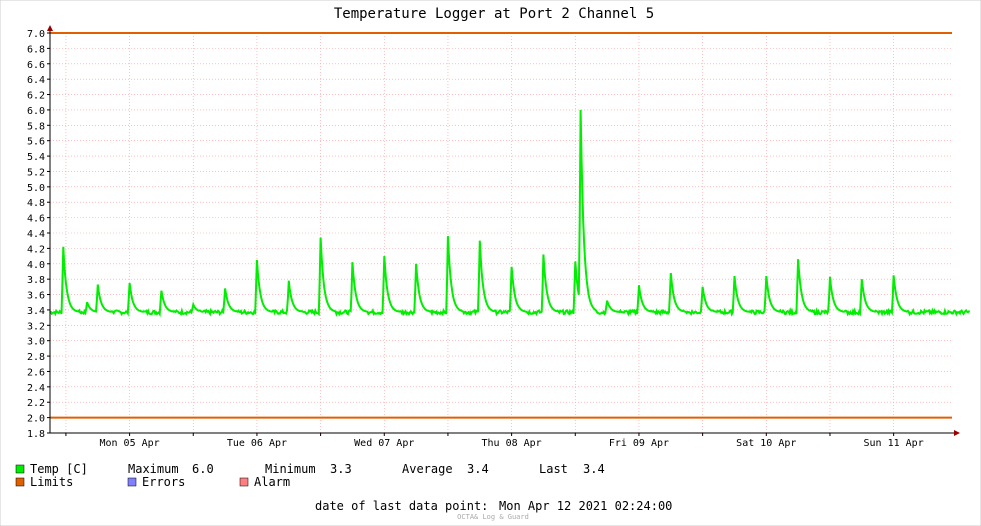 This screenshot has height=526, width=981. What do you see at coordinates (36, 80) in the screenshot?
I see `y-tick-label: 6.4` at bounding box center [36, 80].